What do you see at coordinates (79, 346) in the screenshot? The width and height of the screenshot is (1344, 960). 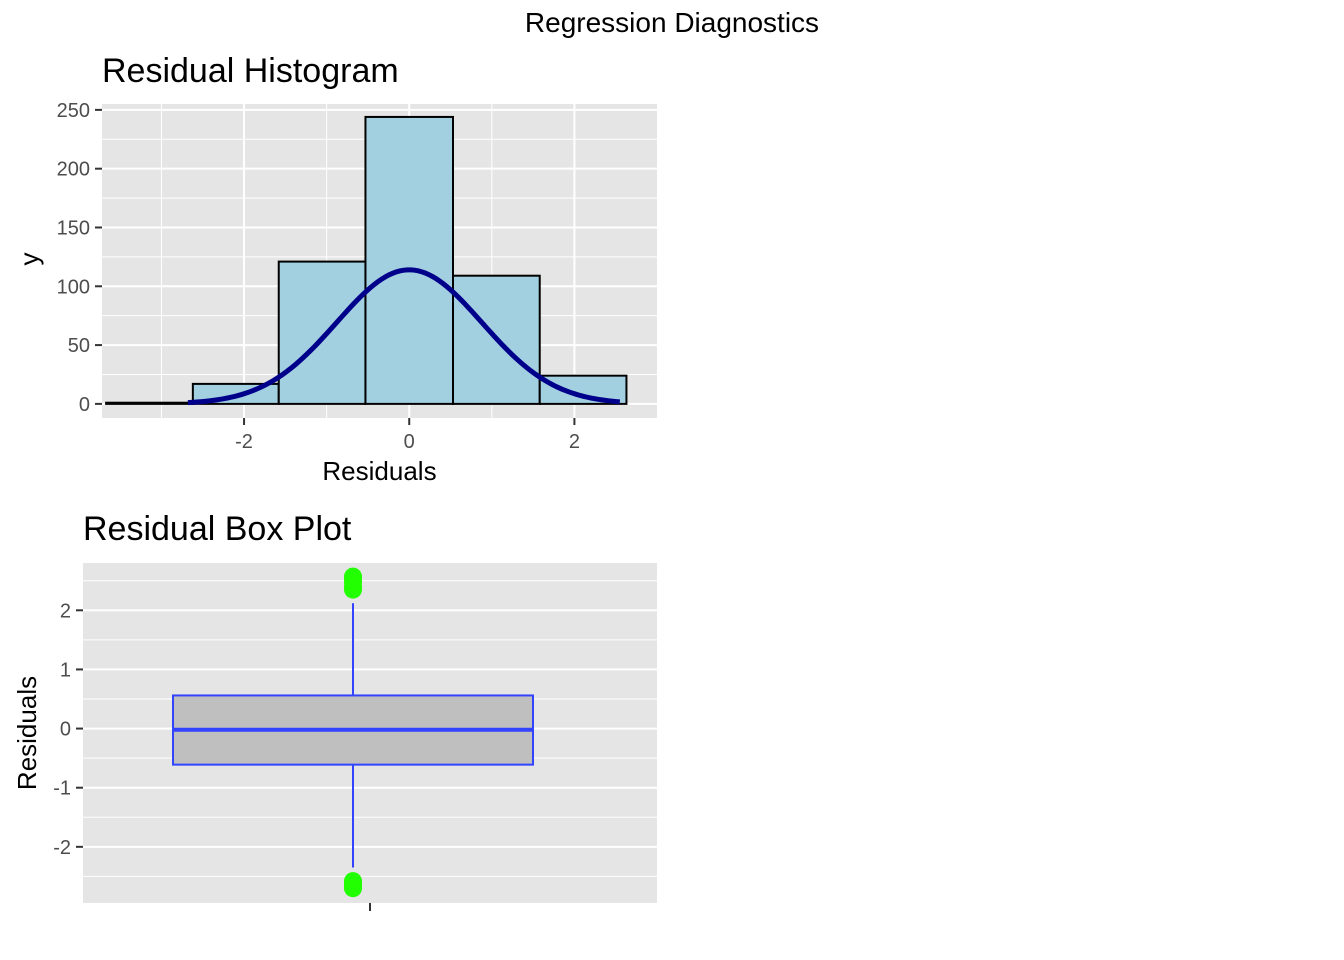 I see `histogram-y-tick-label: 50` at bounding box center [79, 346].